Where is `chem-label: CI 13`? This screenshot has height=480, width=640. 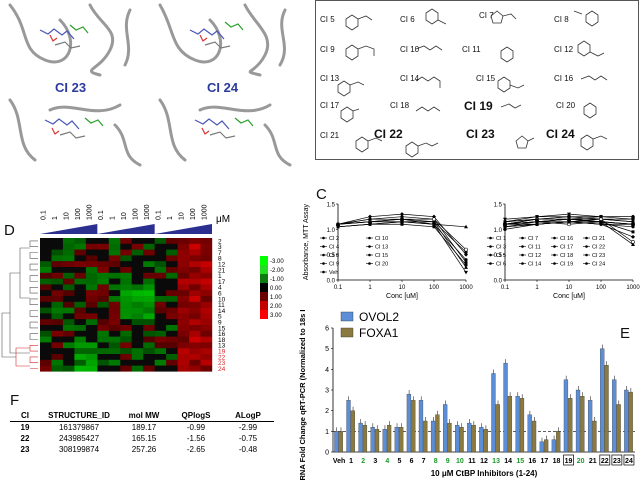 chem-label: CI 13 is located at coordinates (330, 78).